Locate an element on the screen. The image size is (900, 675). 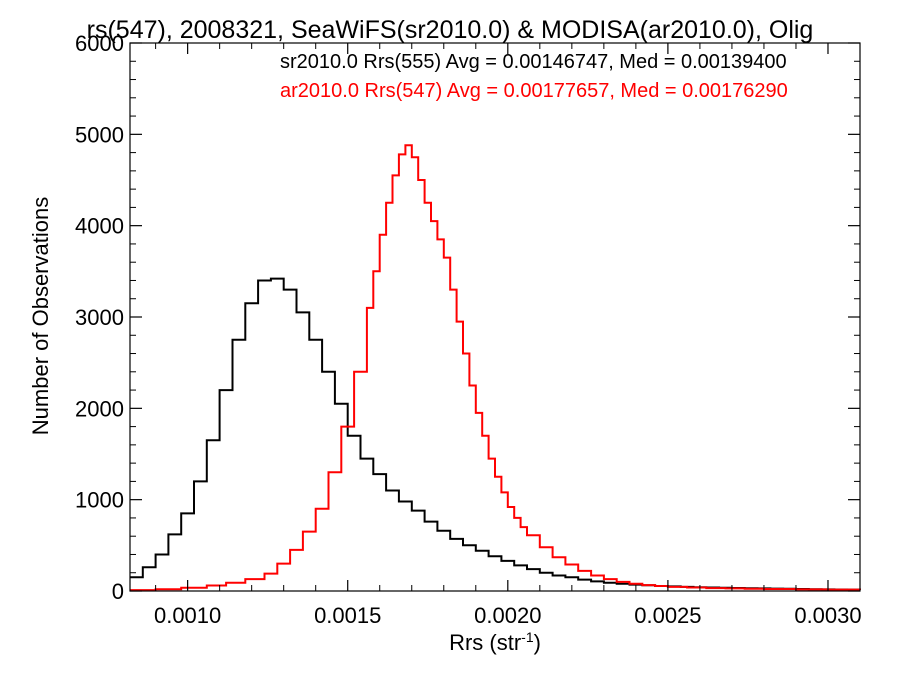
x-axis-label-main: Rrs (str is located at coordinates (485, 642).